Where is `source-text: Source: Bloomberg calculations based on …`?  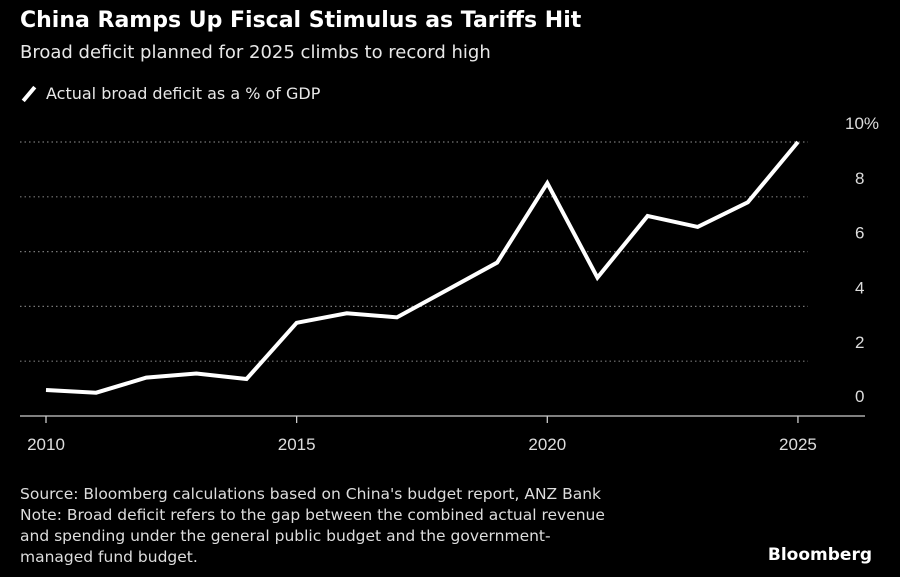
source-text: Source: Bloomberg calculations based on … is located at coordinates (311, 494).